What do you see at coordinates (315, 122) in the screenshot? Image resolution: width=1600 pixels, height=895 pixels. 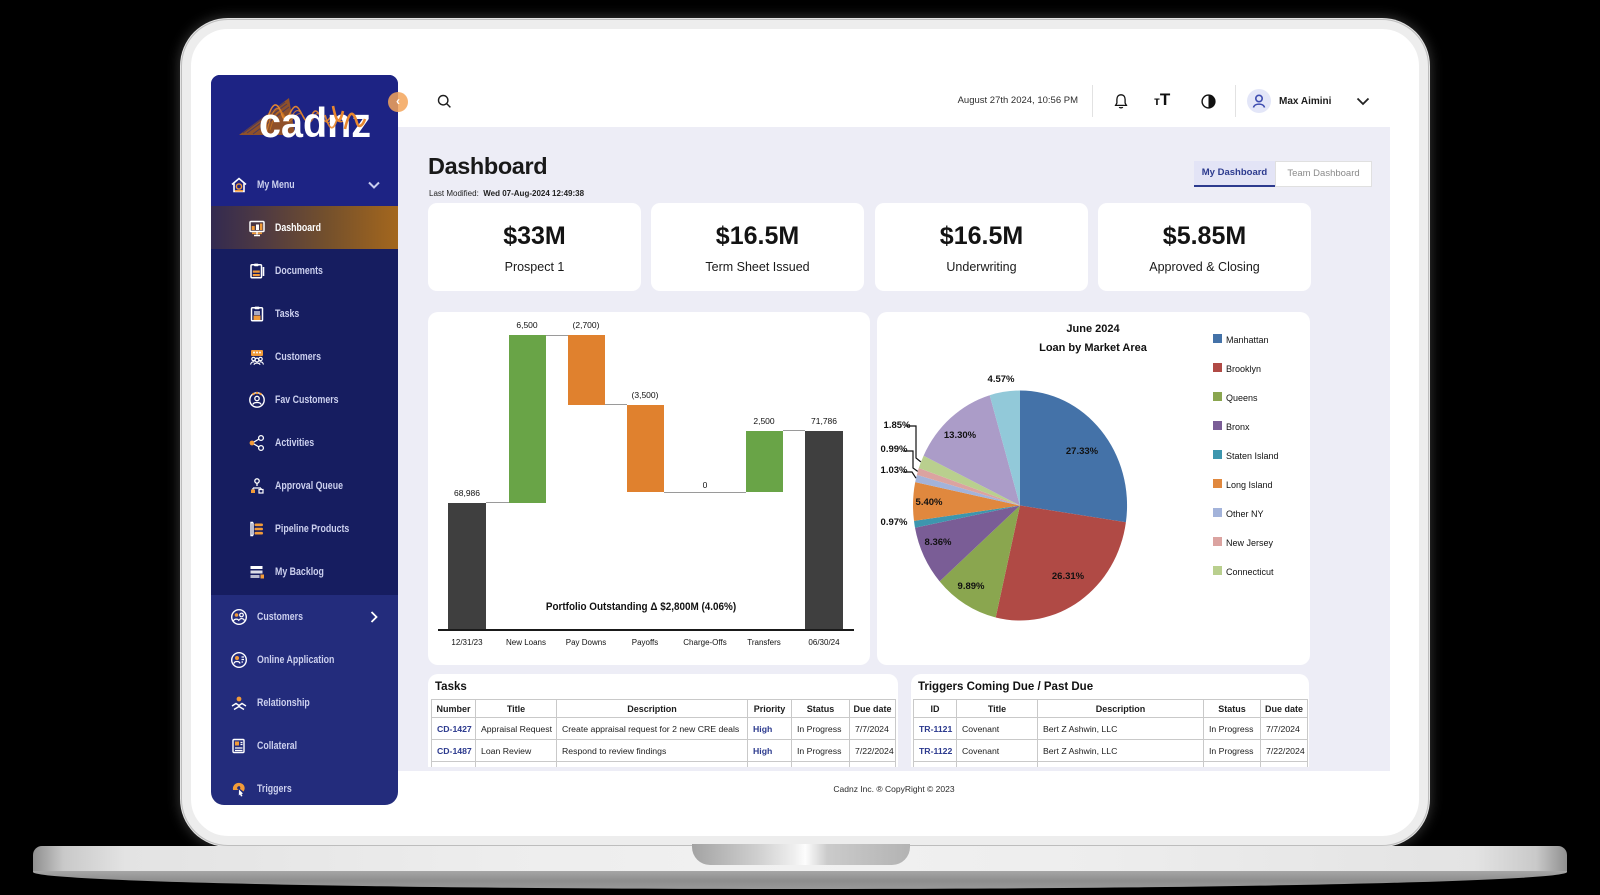 I see `svg-text: cadnz` at bounding box center [315, 122].